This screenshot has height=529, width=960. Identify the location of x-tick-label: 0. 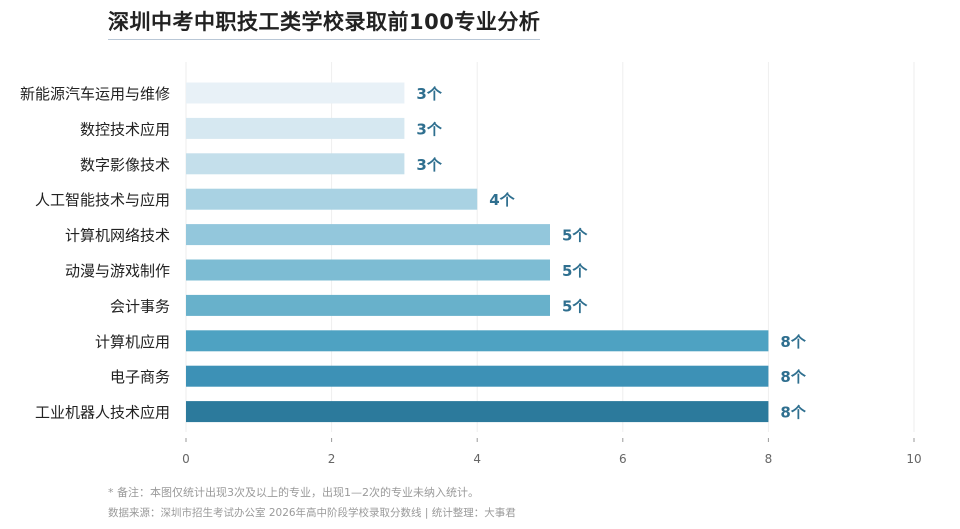
(186, 459).